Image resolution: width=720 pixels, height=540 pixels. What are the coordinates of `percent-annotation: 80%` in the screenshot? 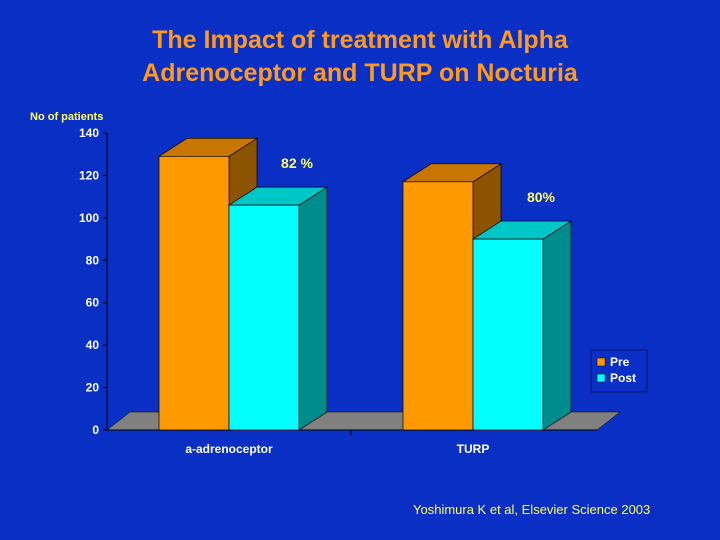 It's located at (541, 197).